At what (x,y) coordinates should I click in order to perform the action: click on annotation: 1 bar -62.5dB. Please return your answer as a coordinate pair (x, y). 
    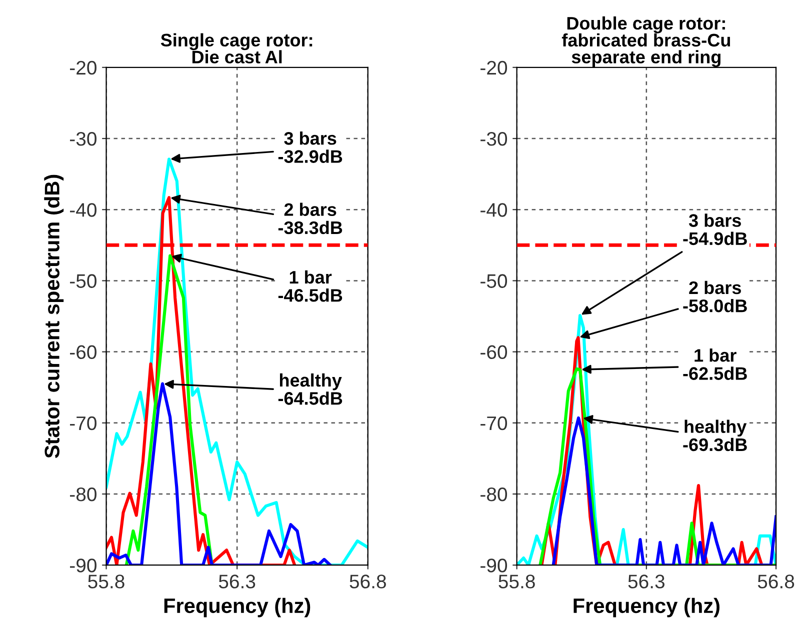
    Looking at the image, I should click on (715, 364).